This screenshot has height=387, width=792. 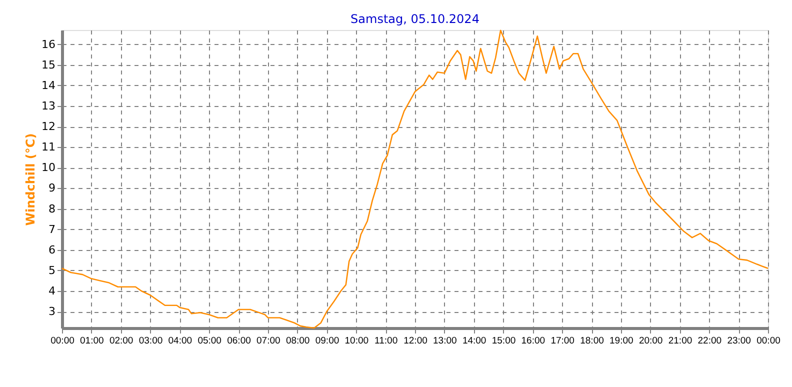 I want to click on y-tick-label: 16, so click(x=49, y=44).